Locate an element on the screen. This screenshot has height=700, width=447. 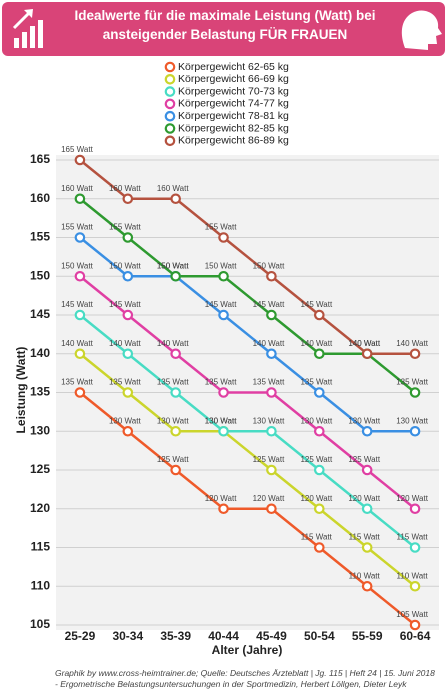
x-tick-label: 50-54 is located at coordinates (319, 636).